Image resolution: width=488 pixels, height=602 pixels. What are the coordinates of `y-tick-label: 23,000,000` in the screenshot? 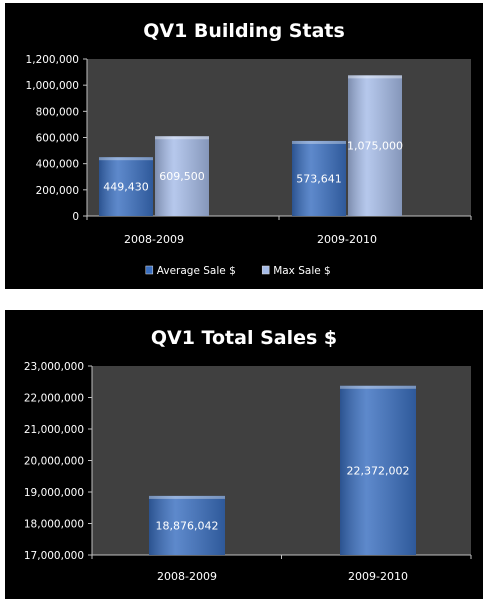 It's located at (54, 367).